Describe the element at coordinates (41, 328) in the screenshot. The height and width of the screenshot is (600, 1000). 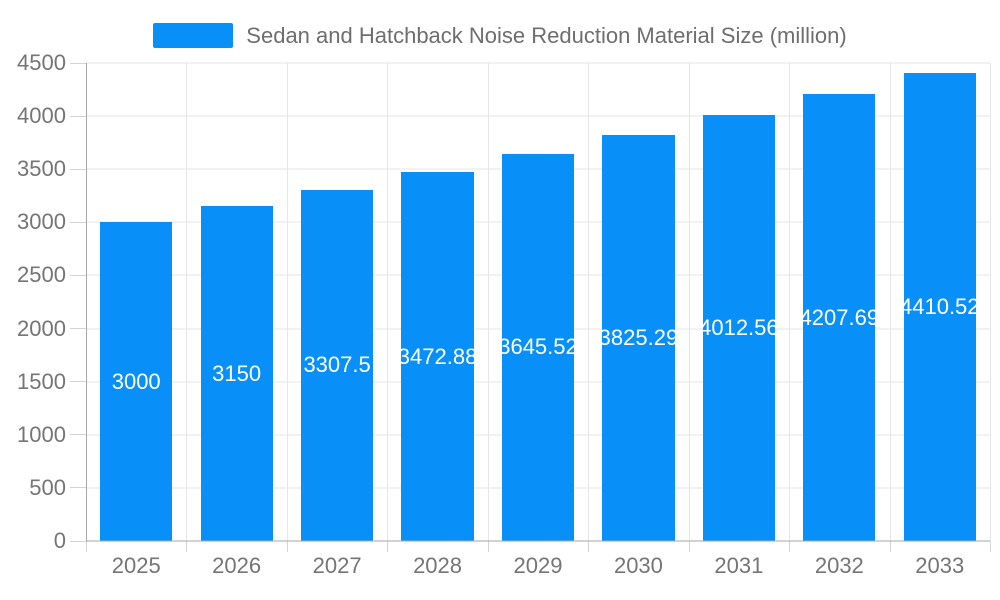
I see `y-axis-tick-label: 2000` at that location.